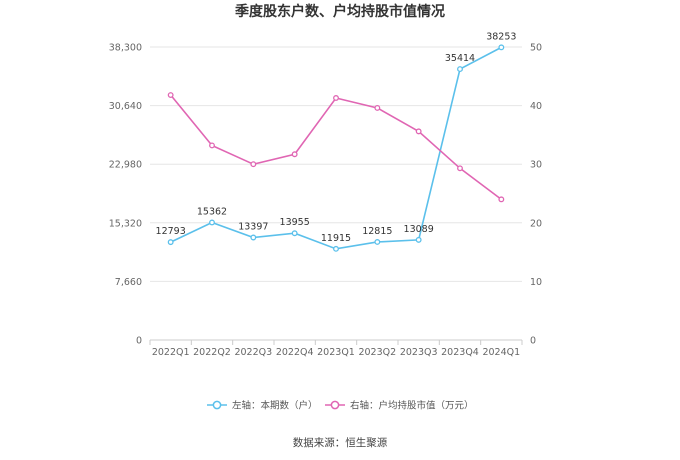  What do you see at coordinates (460, 352) in the screenshot?
I see `x-tick-label: 2023Q4` at bounding box center [460, 352].